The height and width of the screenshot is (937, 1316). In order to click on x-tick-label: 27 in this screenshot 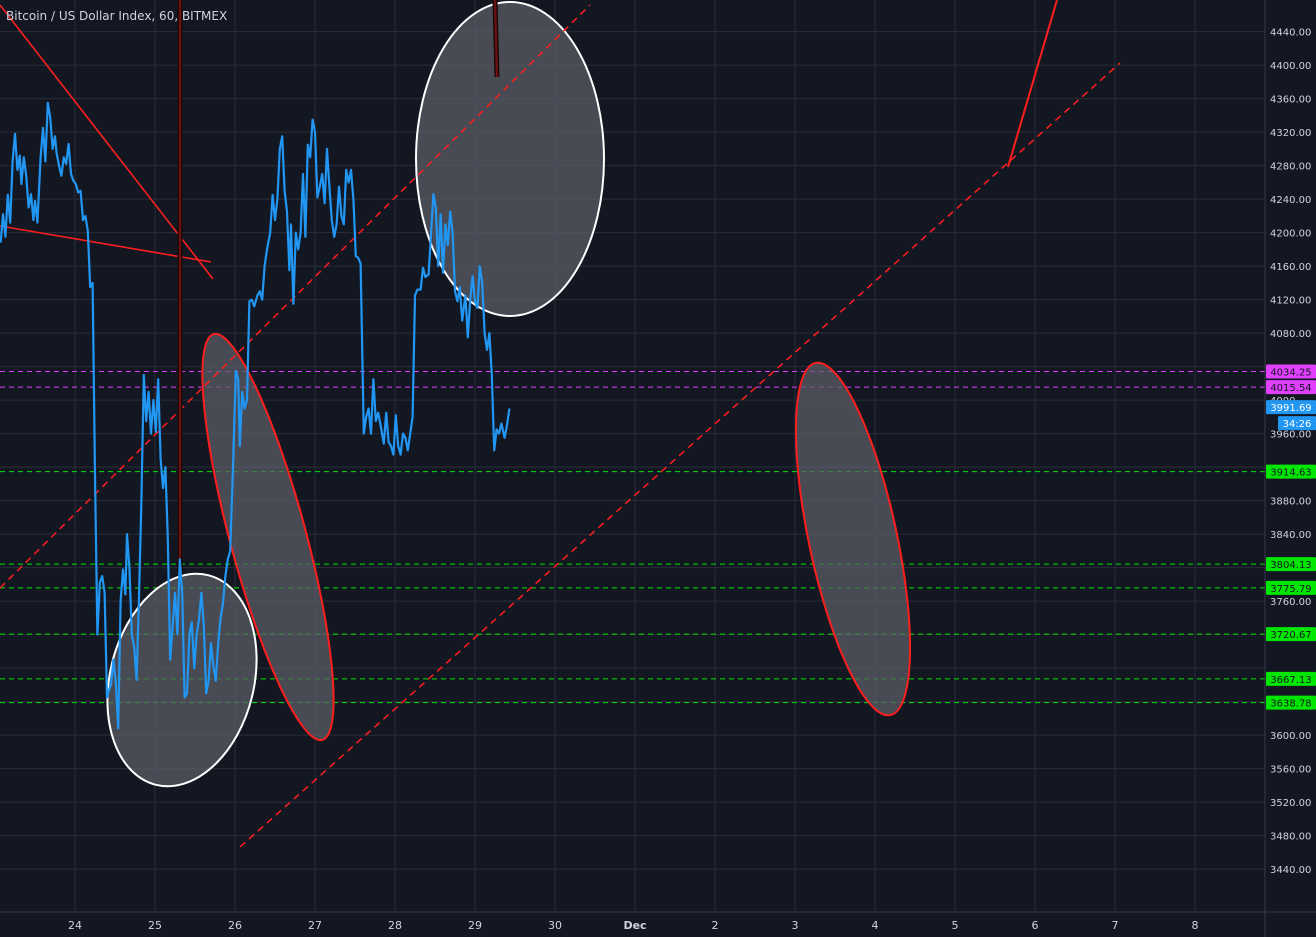, I will do `click(315, 925)`.